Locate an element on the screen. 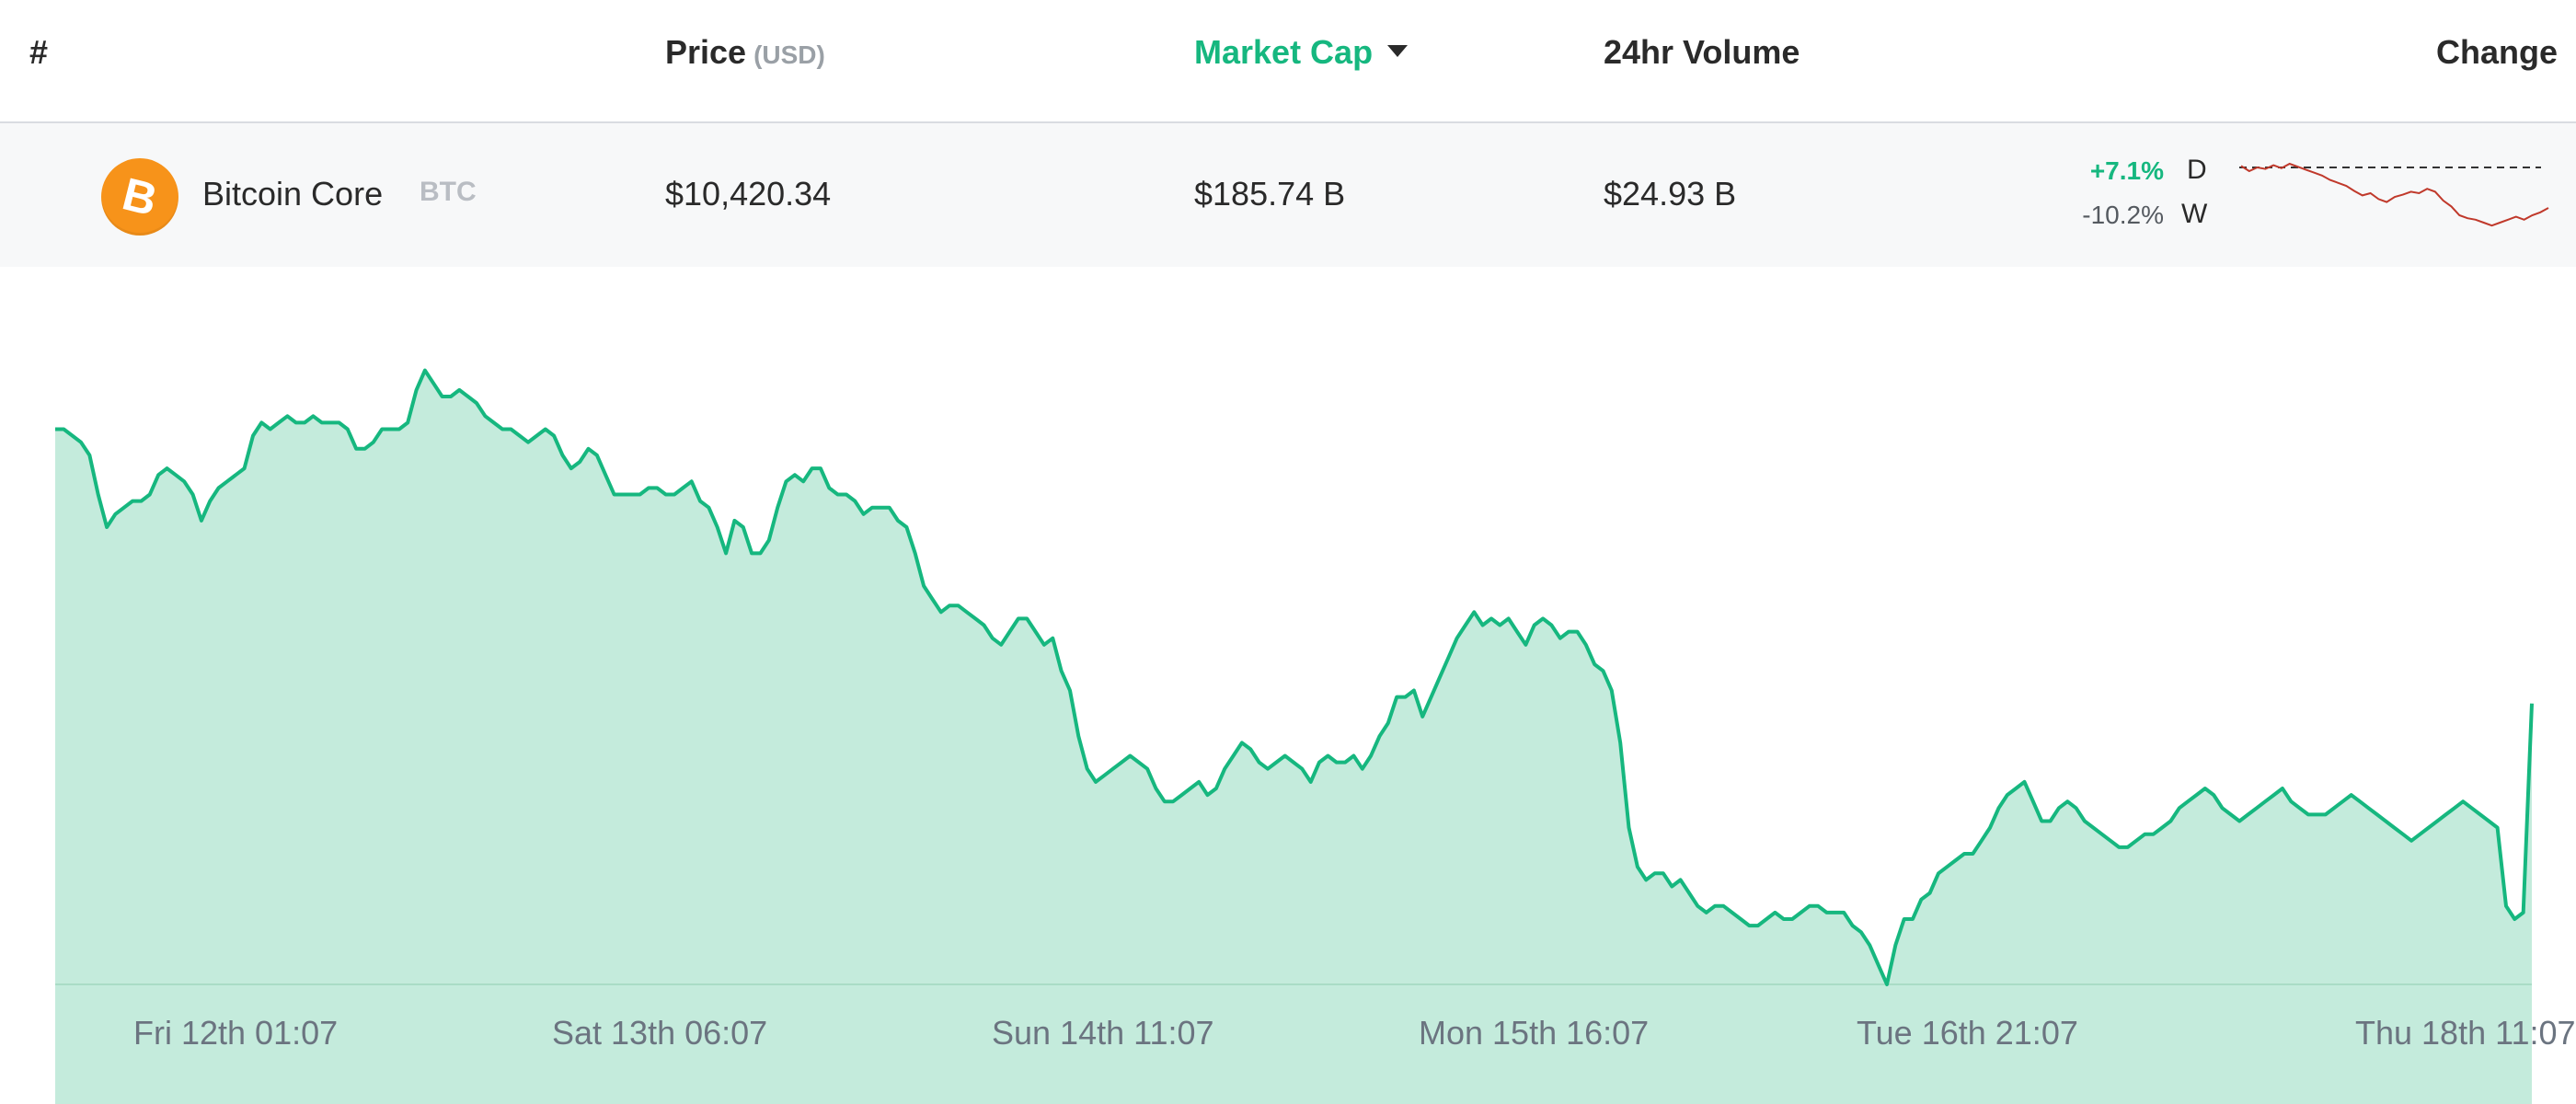 The image size is (2576, 1104). market-cap-header-label: Market Cap is located at coordinates (1284, 52).